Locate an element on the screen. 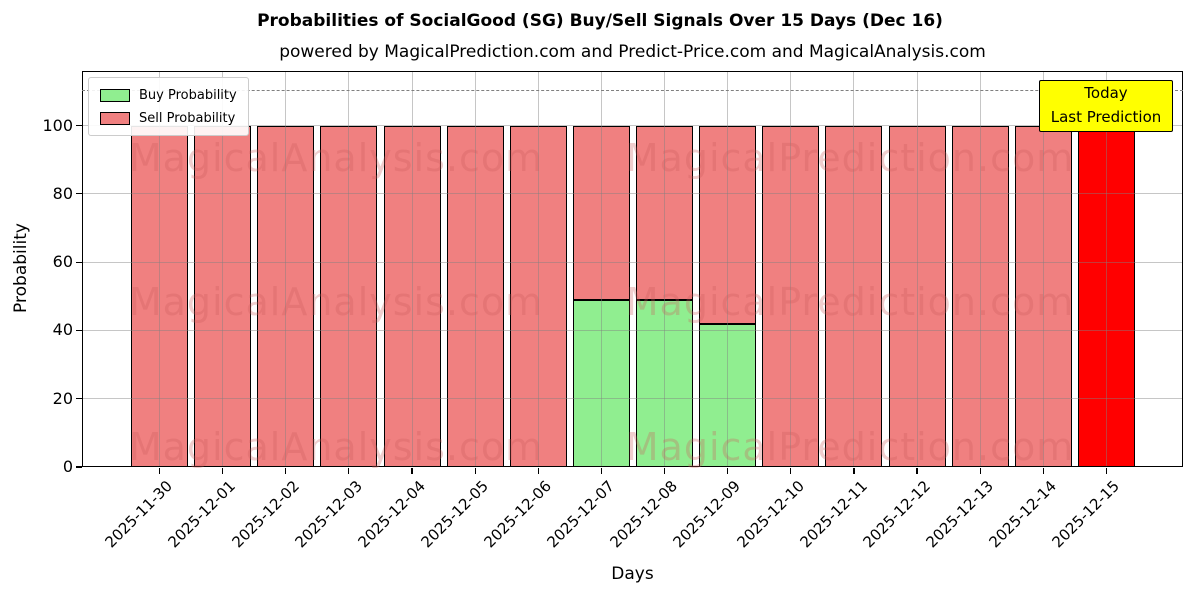  today-annotation-line2: Last Prediction is located at coordinates (1106, 117).